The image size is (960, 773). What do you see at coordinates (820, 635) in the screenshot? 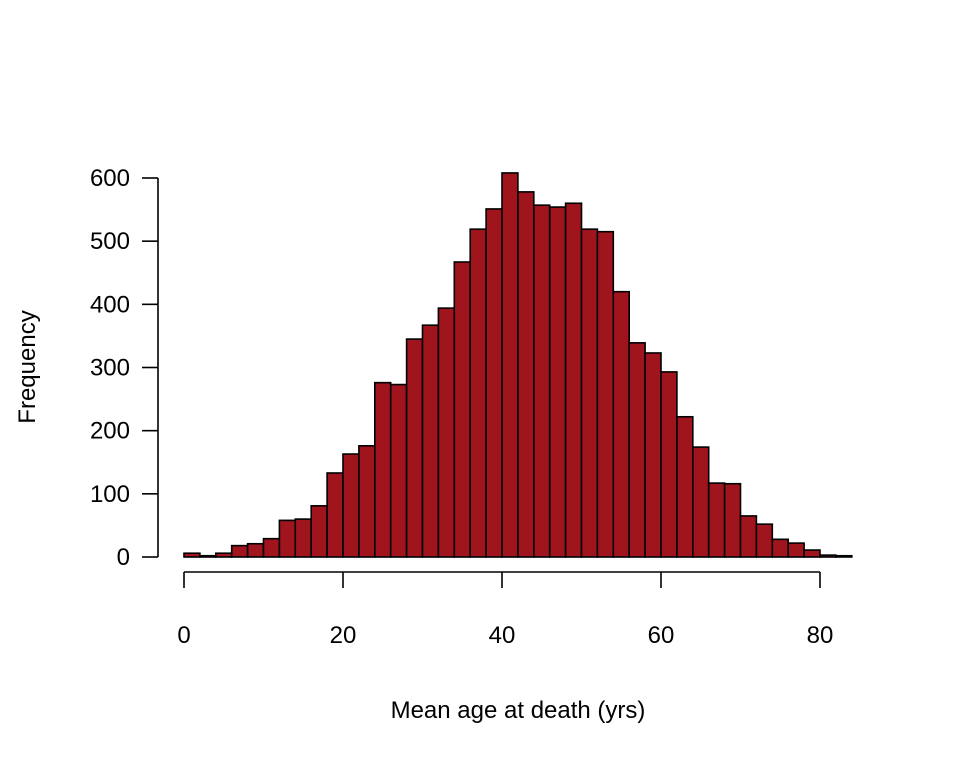
I see `x-tick-label: 80` at bounding box center [820, 635].